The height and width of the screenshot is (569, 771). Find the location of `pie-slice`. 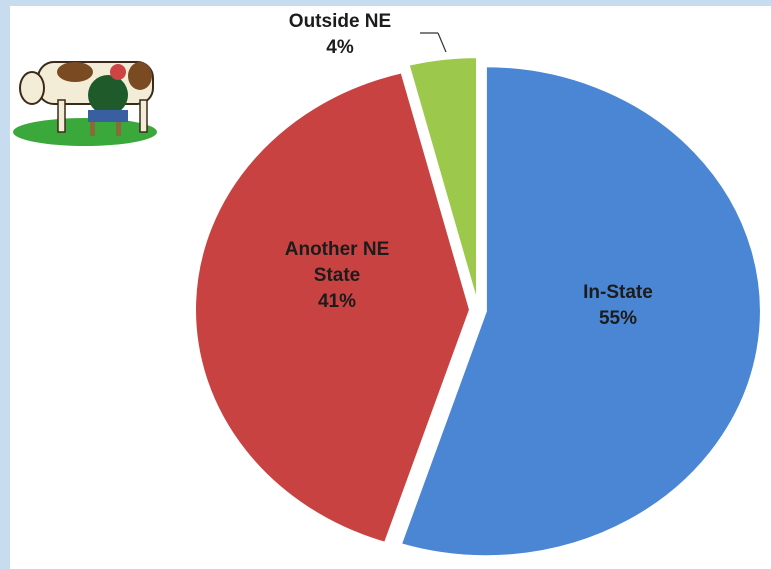

pie-slice is located at coordinates (442, 179).